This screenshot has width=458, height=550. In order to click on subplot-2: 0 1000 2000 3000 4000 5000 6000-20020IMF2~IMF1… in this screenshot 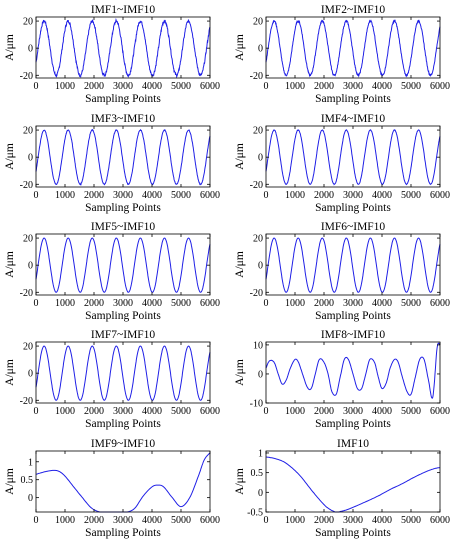, I will do `click(342, 54)`.